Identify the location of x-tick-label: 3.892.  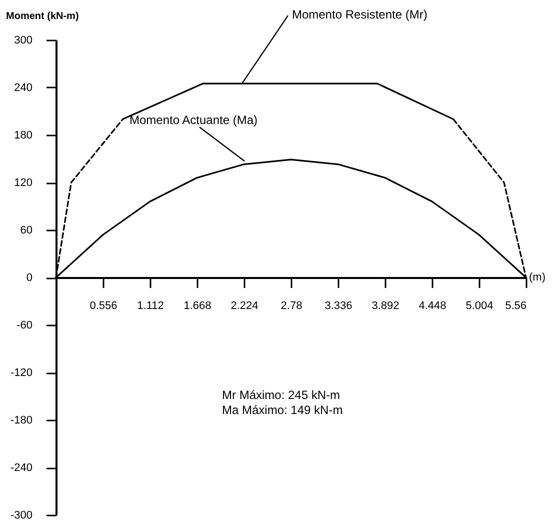
(386, 306).